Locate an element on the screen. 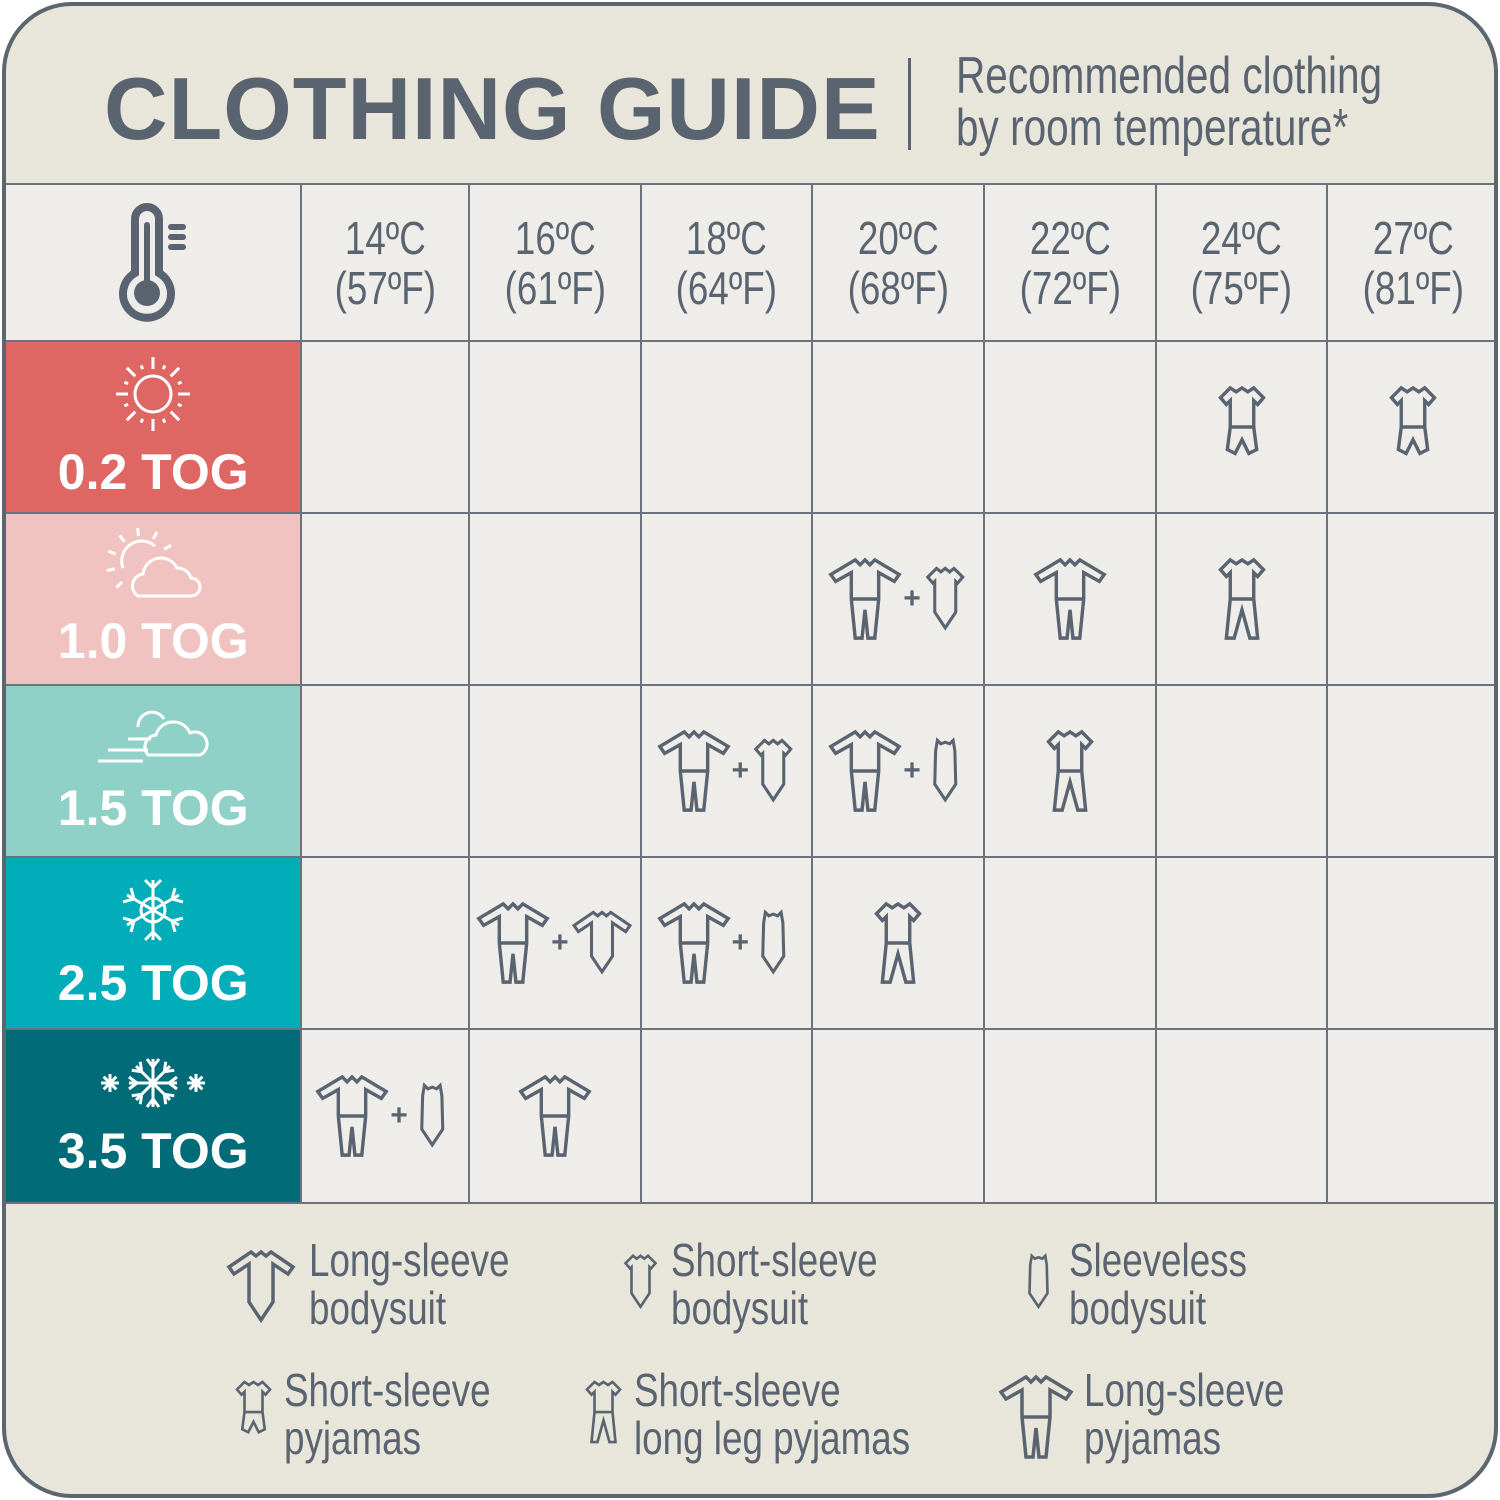 The image size is (1500, 1500). legend-text: Long-sleeve bodysuit is located at coordinates (434, 1284).